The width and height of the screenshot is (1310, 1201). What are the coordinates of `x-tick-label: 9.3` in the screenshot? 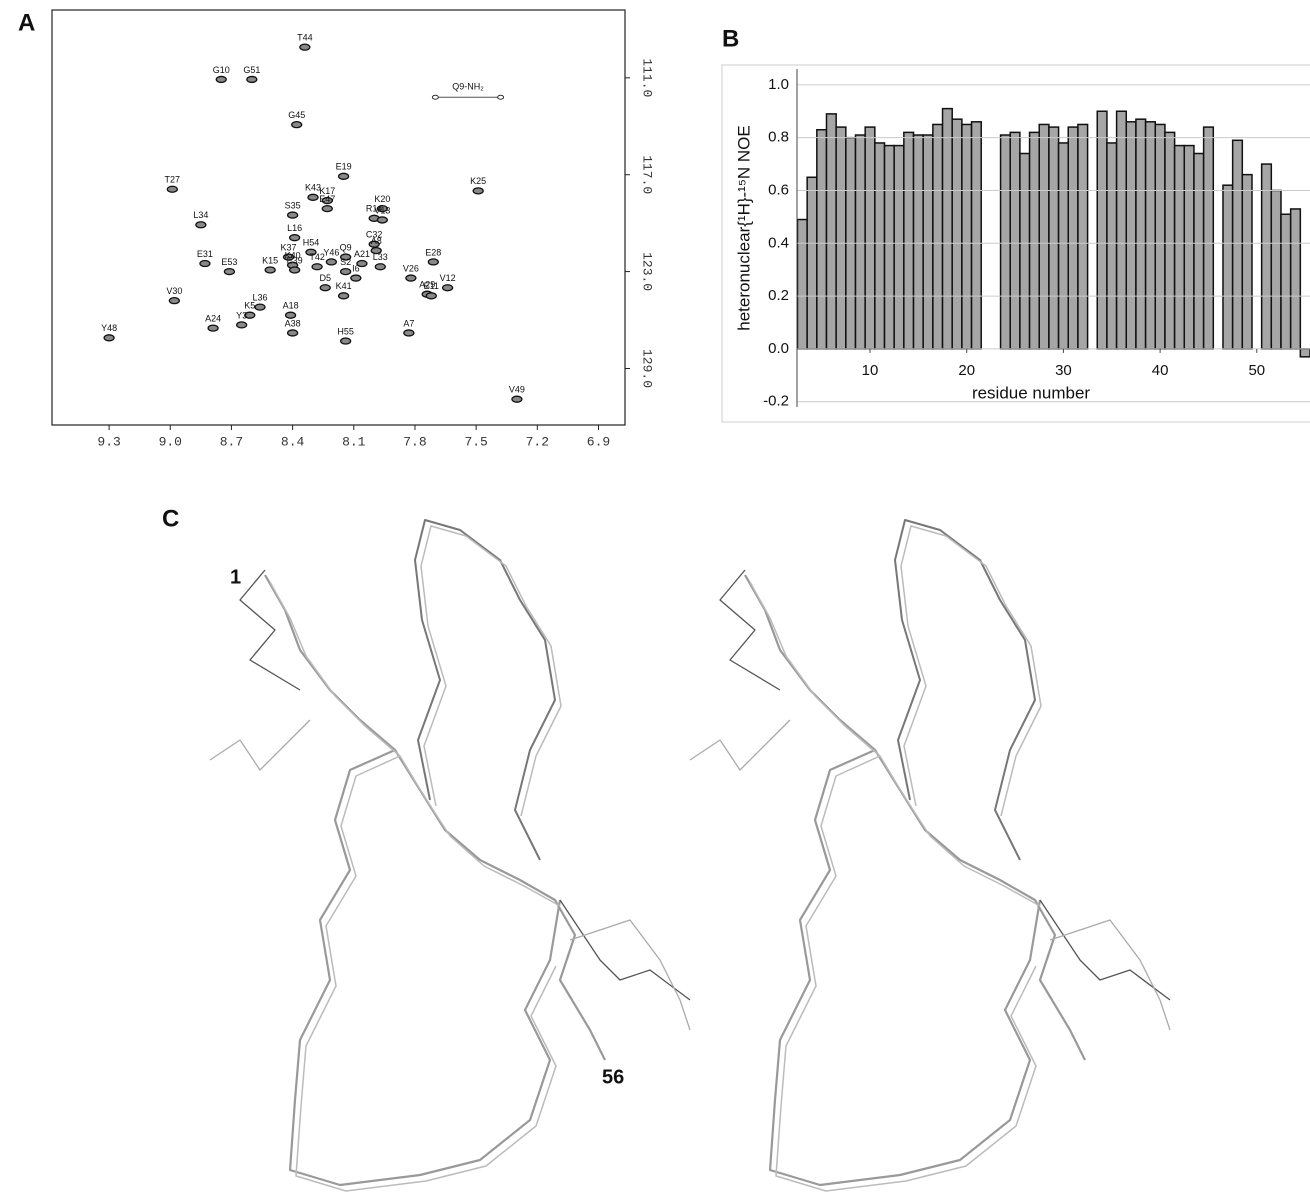 It's located at (108, 441).